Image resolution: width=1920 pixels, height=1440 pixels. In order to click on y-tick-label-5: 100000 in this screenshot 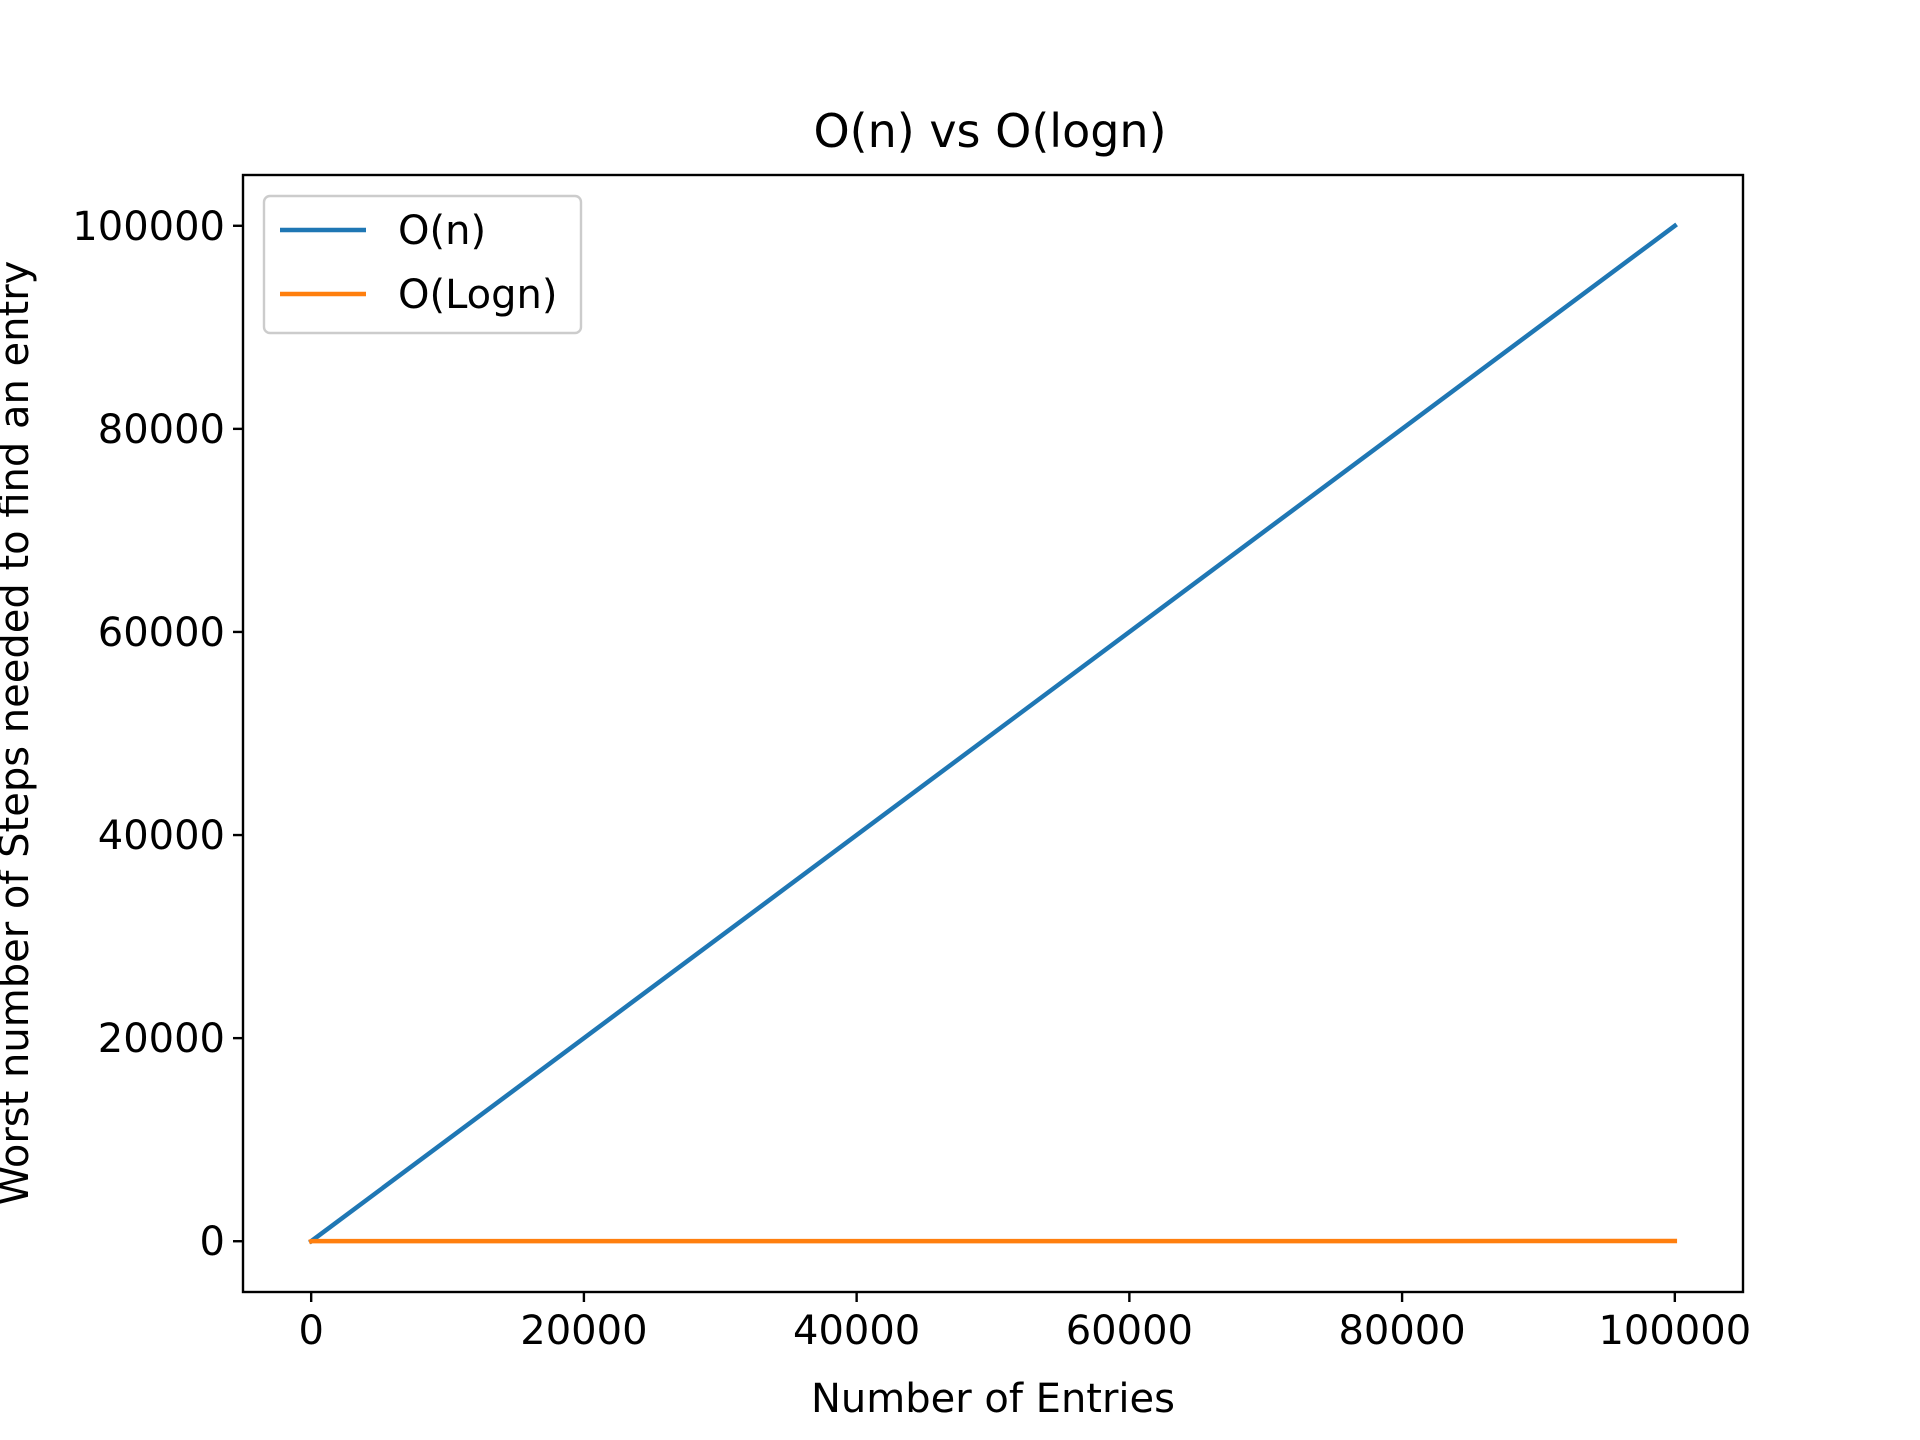, I will do `click(148, 227)`.